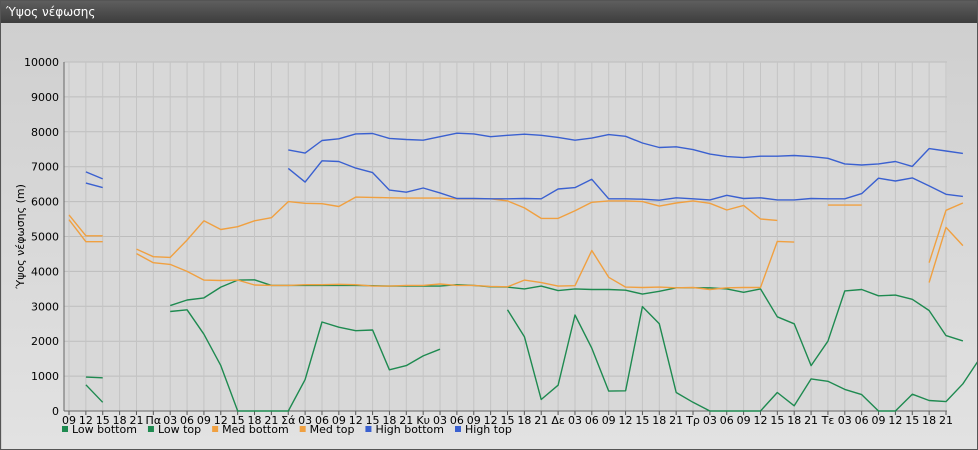  I want to click on y-tick-label: 9000, so click(45, 97).